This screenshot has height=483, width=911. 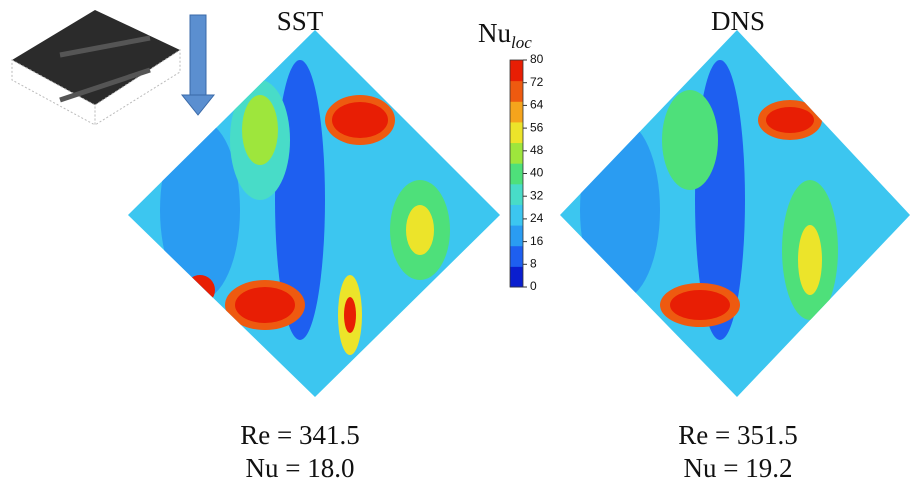 I want to click on colorbar-tick-label: 40, so click(x=537, y=173).